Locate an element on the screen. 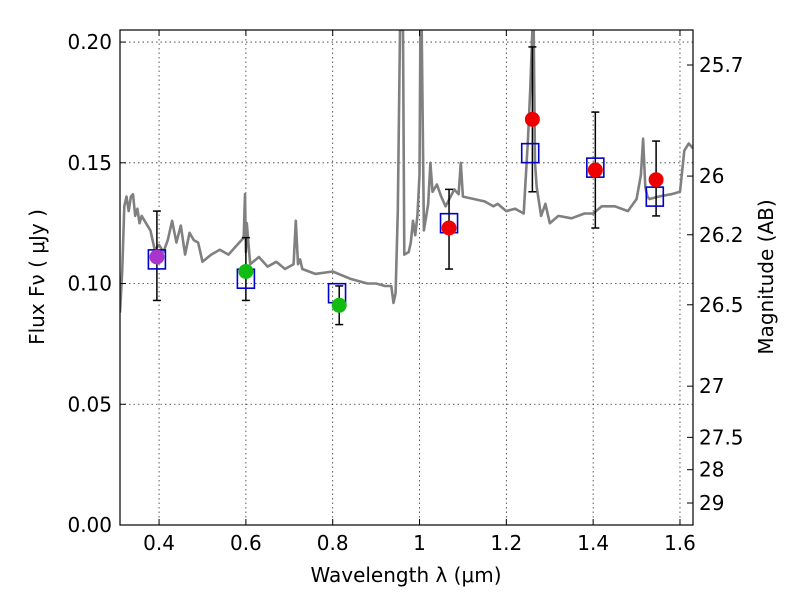 Image resolution: width=800 pixels, height=600 pixels. y-tick-label: 0.10 is located at coordinates (89, 284).